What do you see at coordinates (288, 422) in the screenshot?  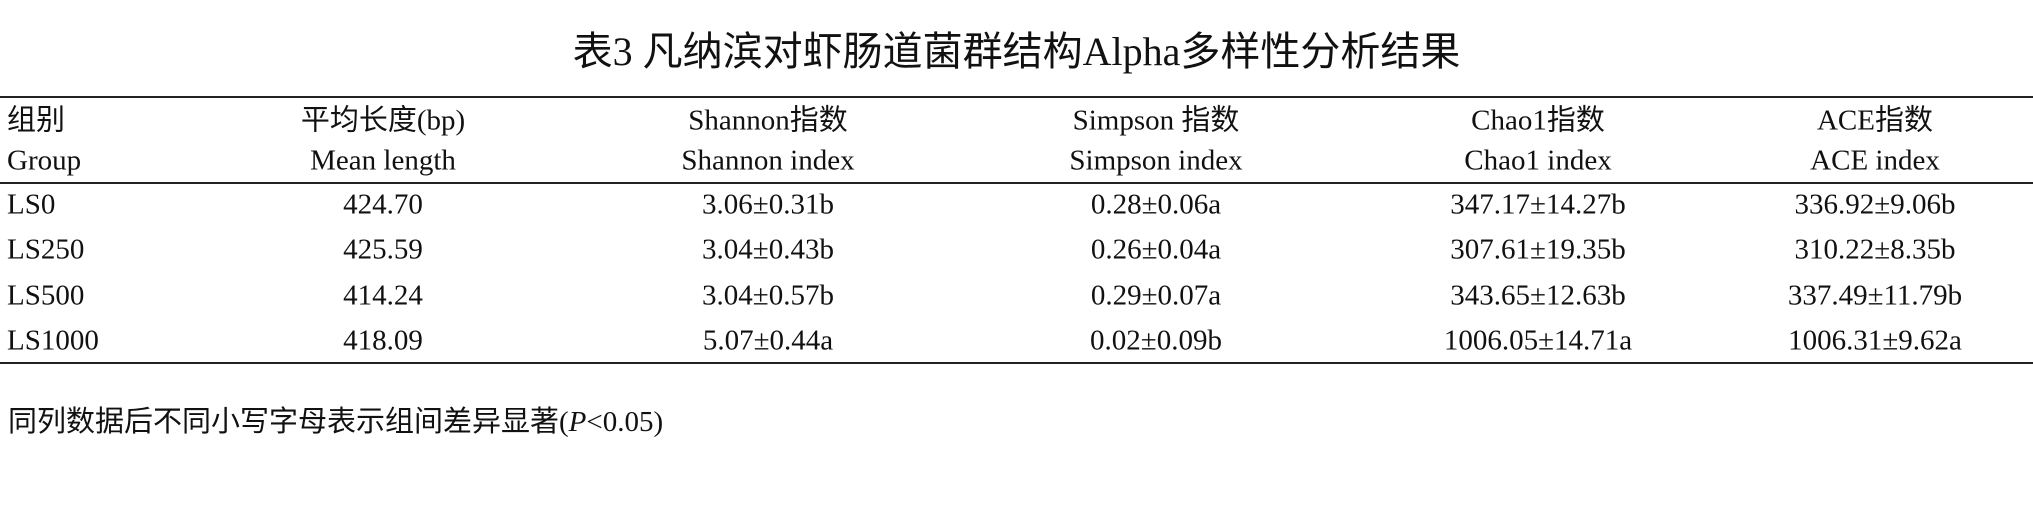 I see `footnote-text: 同列数据后不同小写字母表示组间差异显著(` at bounding box center [288, 422].